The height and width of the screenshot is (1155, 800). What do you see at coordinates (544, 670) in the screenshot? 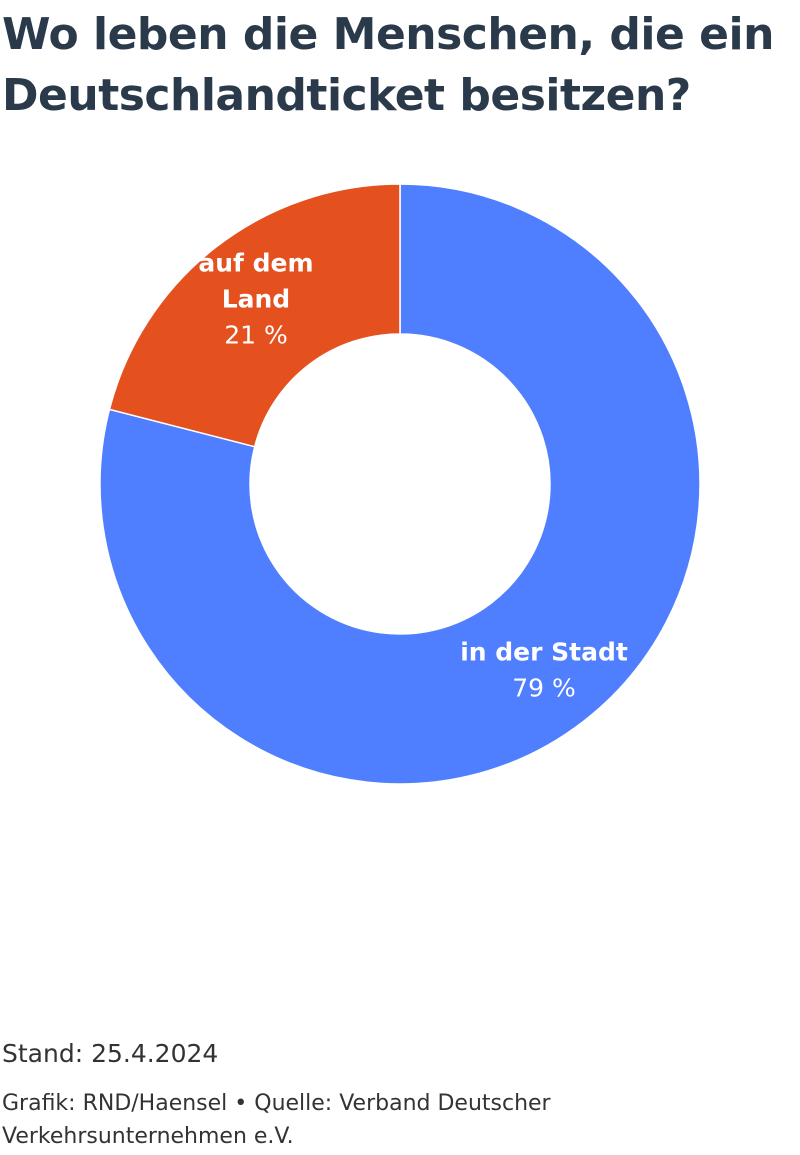
I see `slice-label-group-in-der-stadt: in der Stadt 79 %` at bounding box center [544, 670].